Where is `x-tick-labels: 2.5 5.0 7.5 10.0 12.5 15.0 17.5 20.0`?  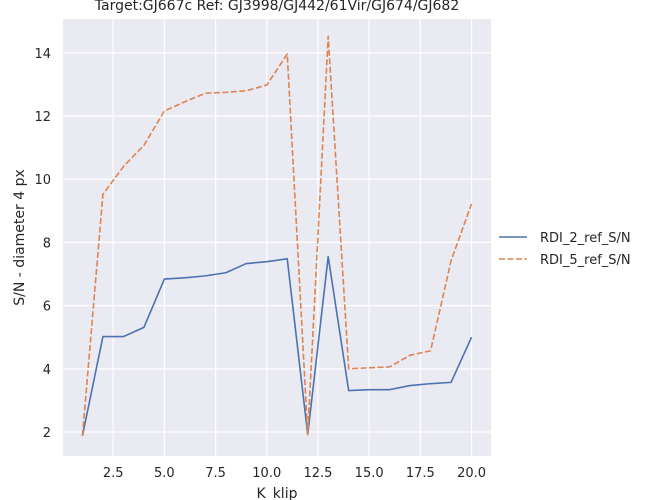 x-tick-labels: 2.5 5.0 7.5 10.0 12.5 15.0 17.5 20.0 is located at coordinates (294, 473).